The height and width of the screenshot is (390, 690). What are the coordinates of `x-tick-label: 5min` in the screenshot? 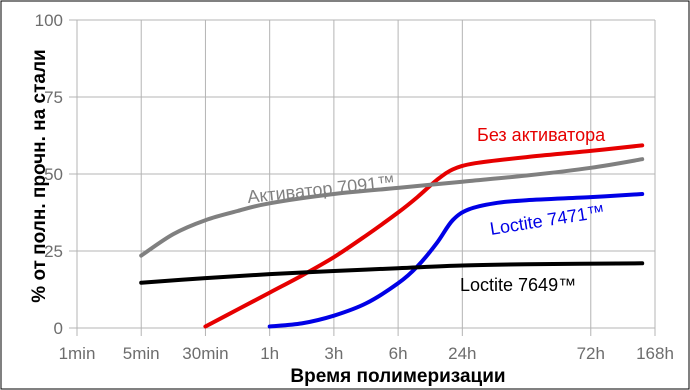 It's located at (141, 353).